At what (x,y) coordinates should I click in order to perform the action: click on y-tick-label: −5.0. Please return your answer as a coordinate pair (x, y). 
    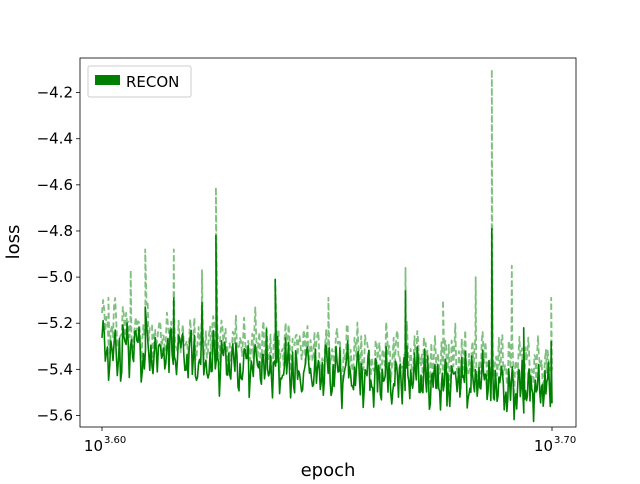
    Looking at the image, I should click on (55, 277).